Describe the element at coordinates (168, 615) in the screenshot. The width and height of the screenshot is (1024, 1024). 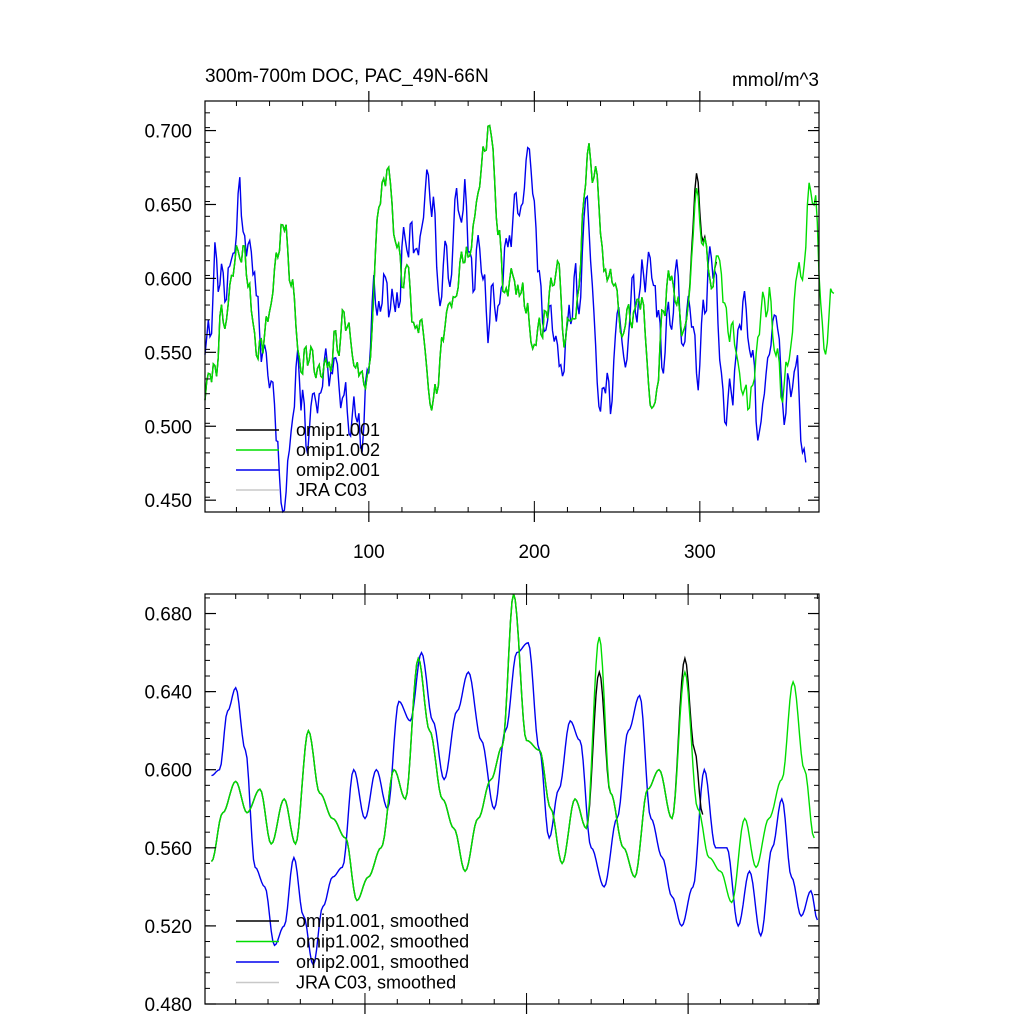
I see `y-tick-label: 0.680` at that location.